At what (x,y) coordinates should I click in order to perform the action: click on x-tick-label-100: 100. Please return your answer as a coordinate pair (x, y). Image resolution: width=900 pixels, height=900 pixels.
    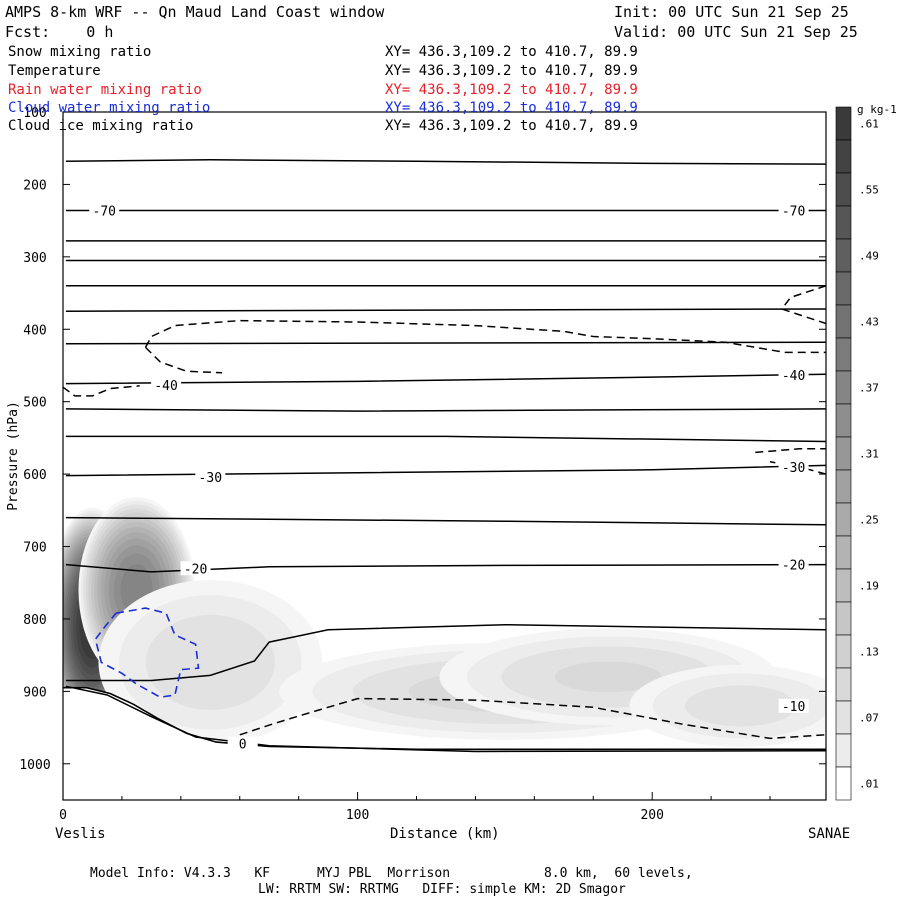
    Looking at the image, I should click on (357, 815).